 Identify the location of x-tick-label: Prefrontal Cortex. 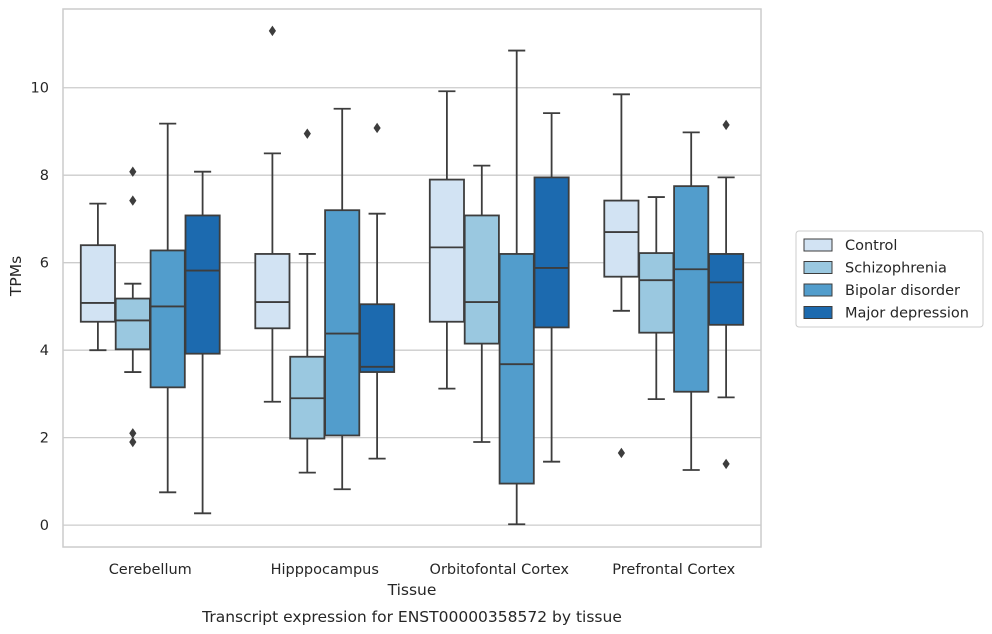
(673, 570).